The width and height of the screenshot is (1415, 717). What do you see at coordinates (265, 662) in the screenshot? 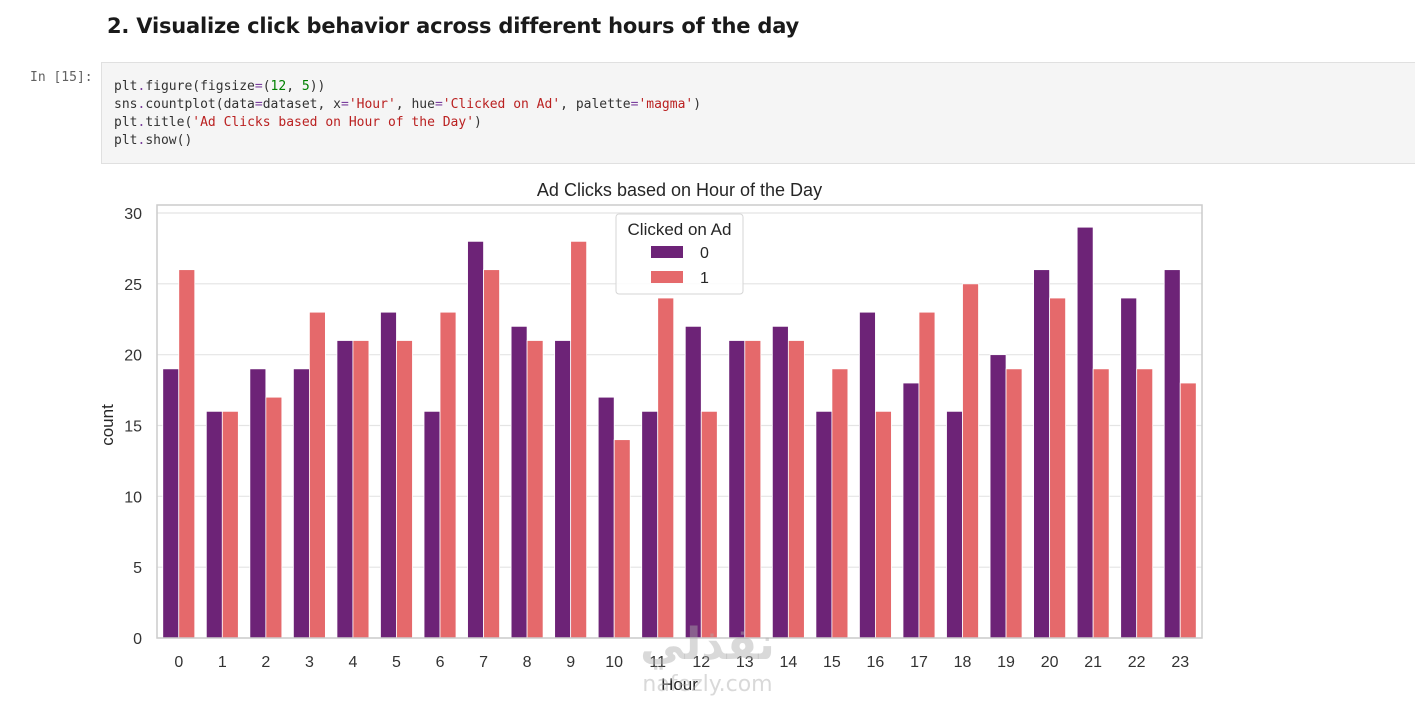
I see `x-tick-label: 2` at bounding box center [265, 662].